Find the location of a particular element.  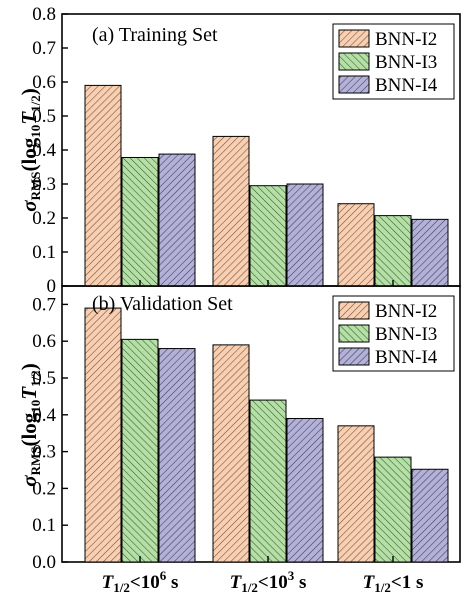

panel-title: (a) Training Set is located at coordinates (155, 35).